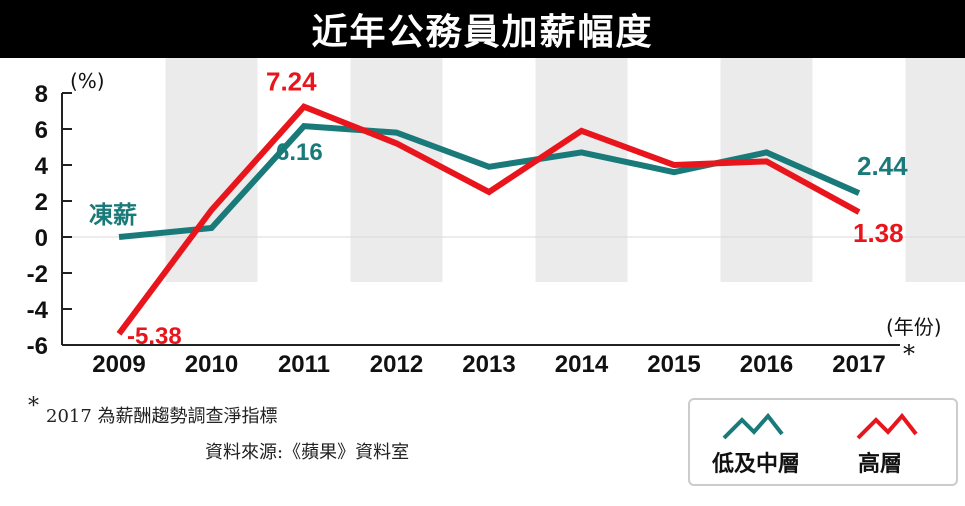  Describe the element at coordinates (154, 336) in the screenshot. I see `data-label: -5.38` at that location.